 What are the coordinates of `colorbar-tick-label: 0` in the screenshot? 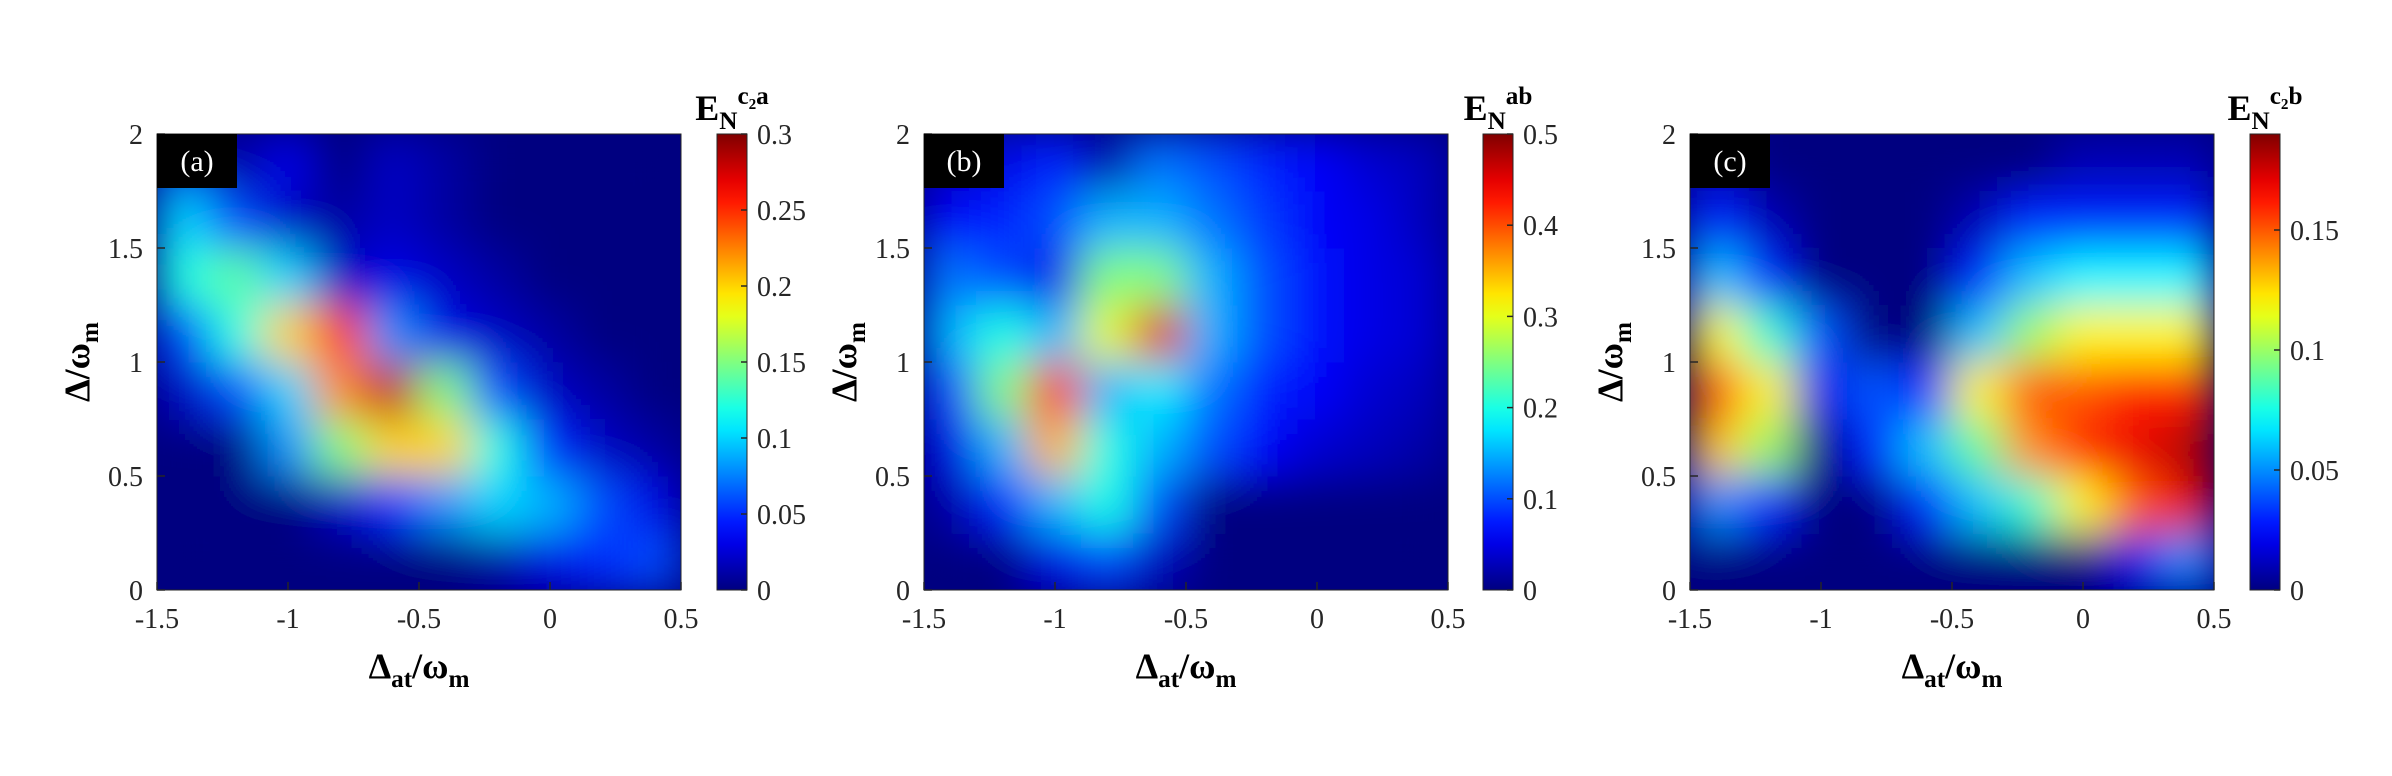 It's located at (1530, 591).